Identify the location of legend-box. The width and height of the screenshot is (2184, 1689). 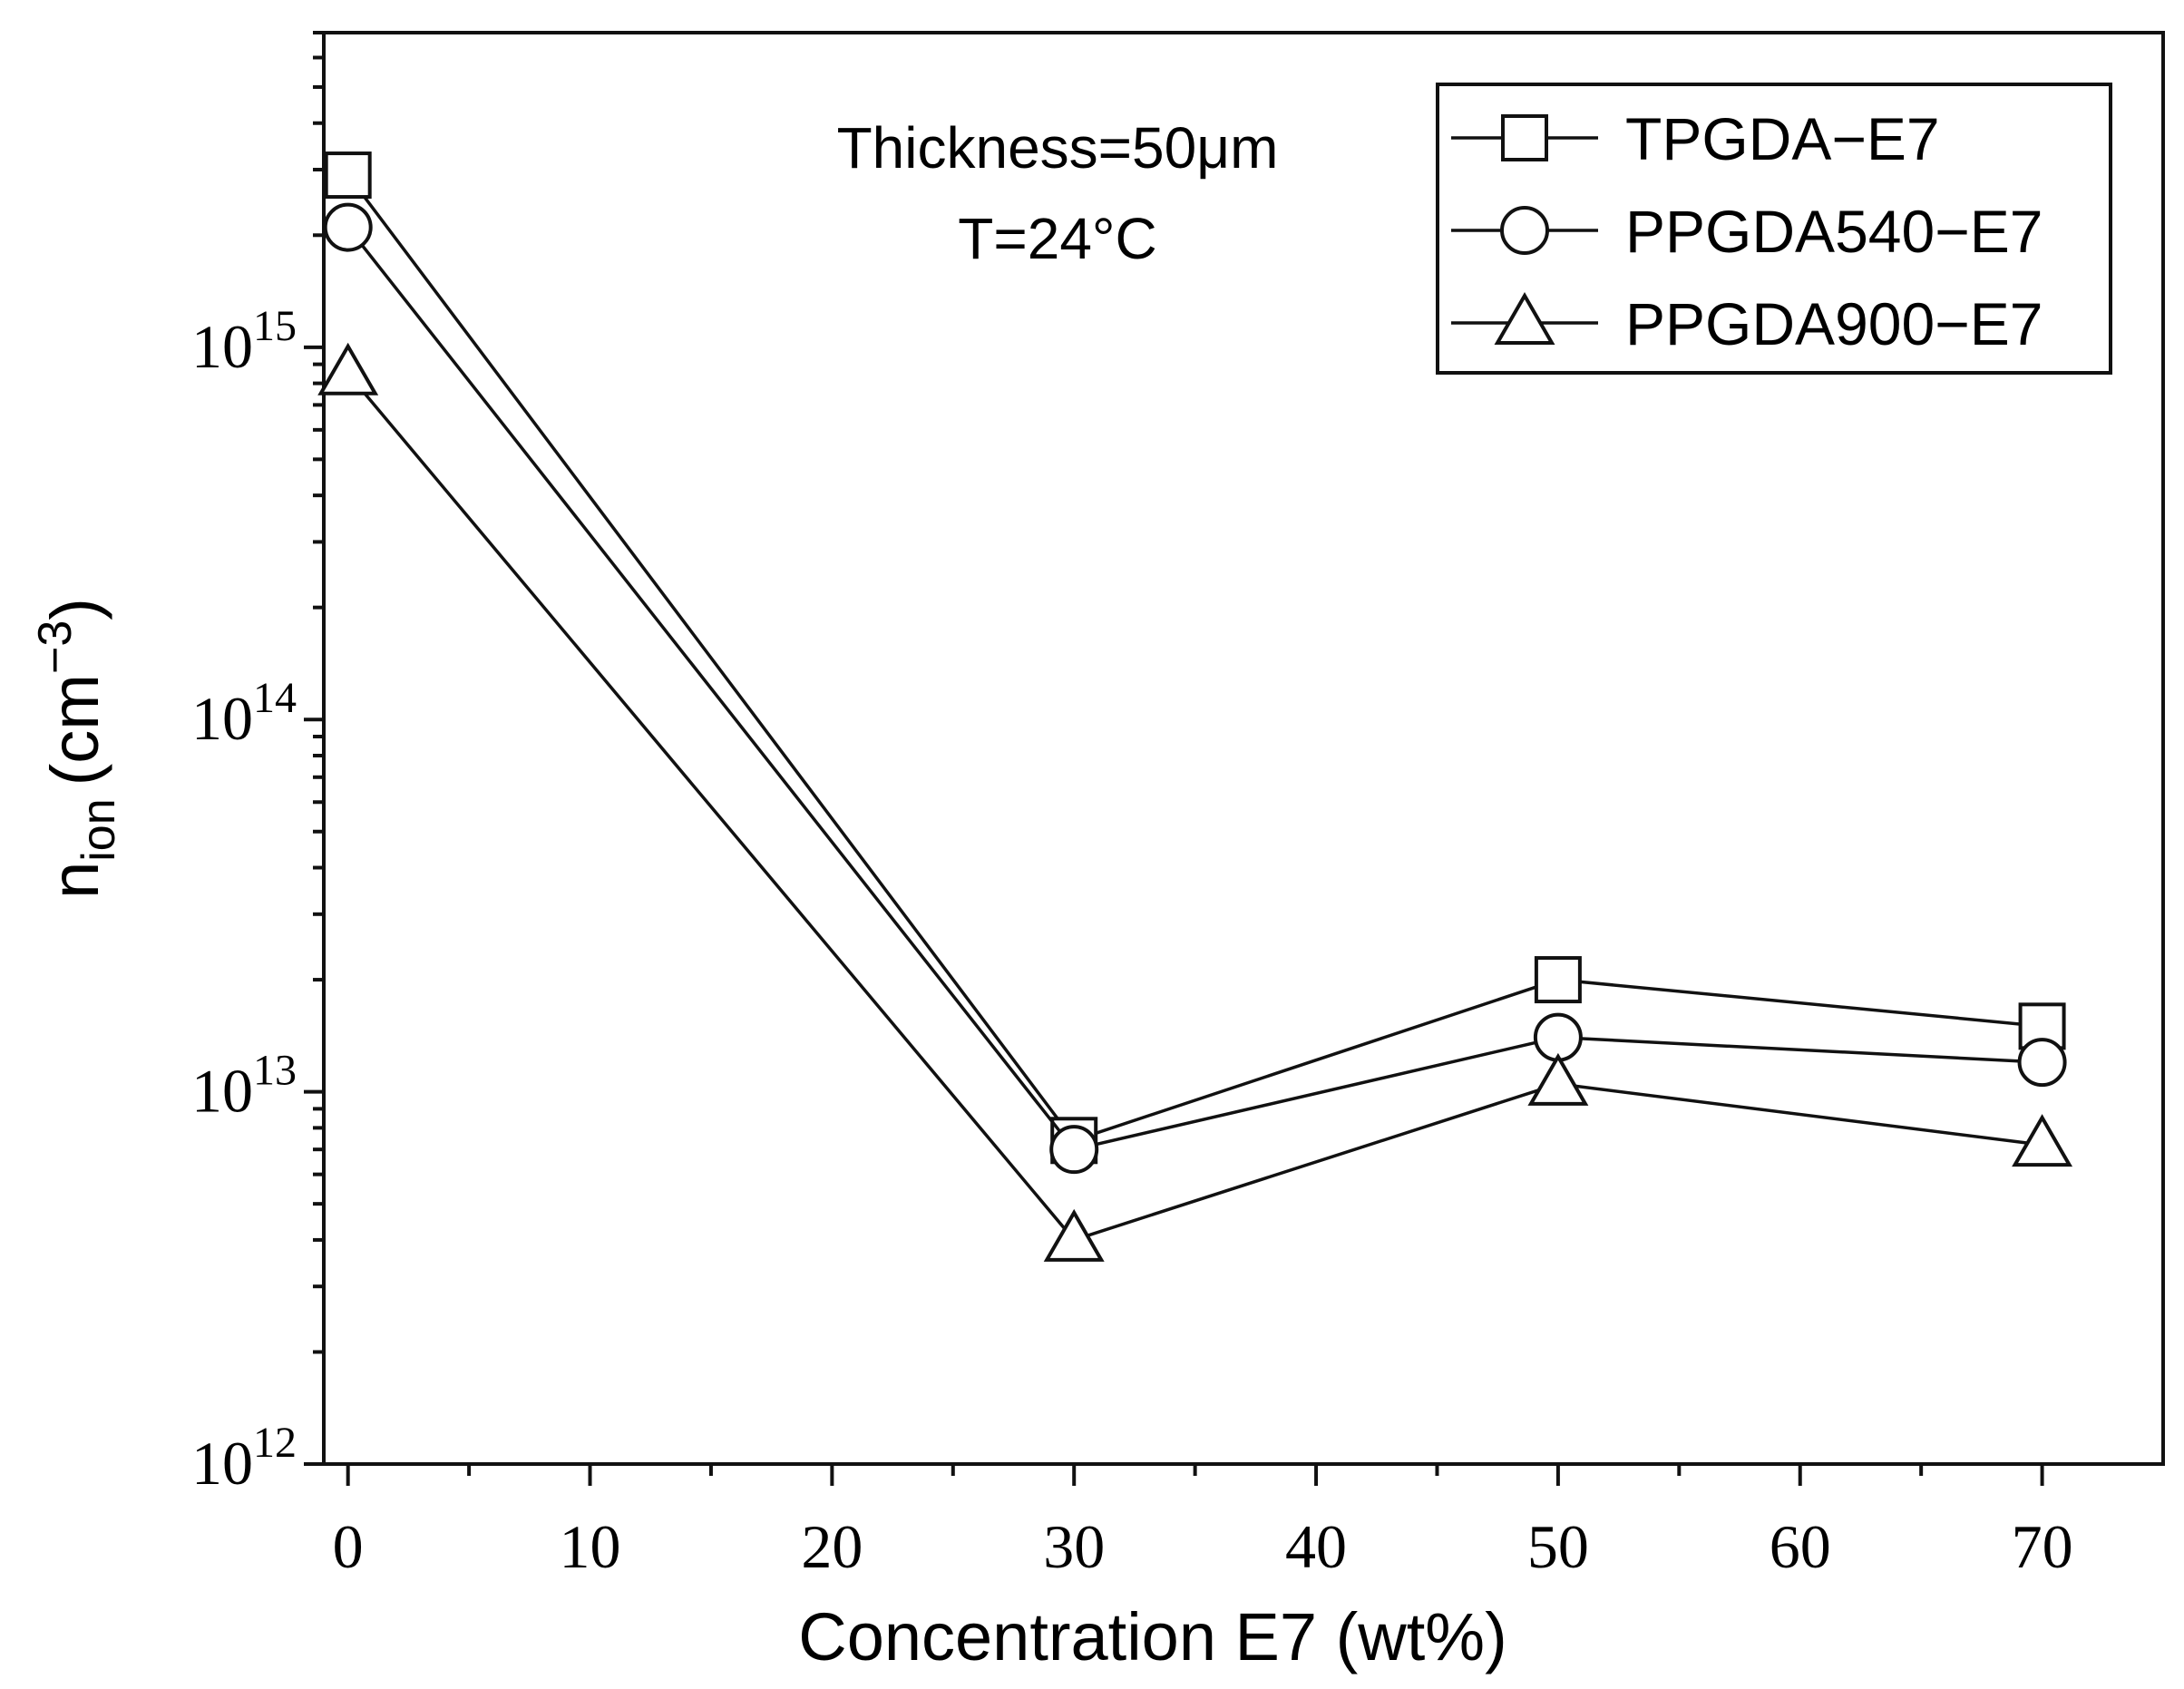
(1774, 229).